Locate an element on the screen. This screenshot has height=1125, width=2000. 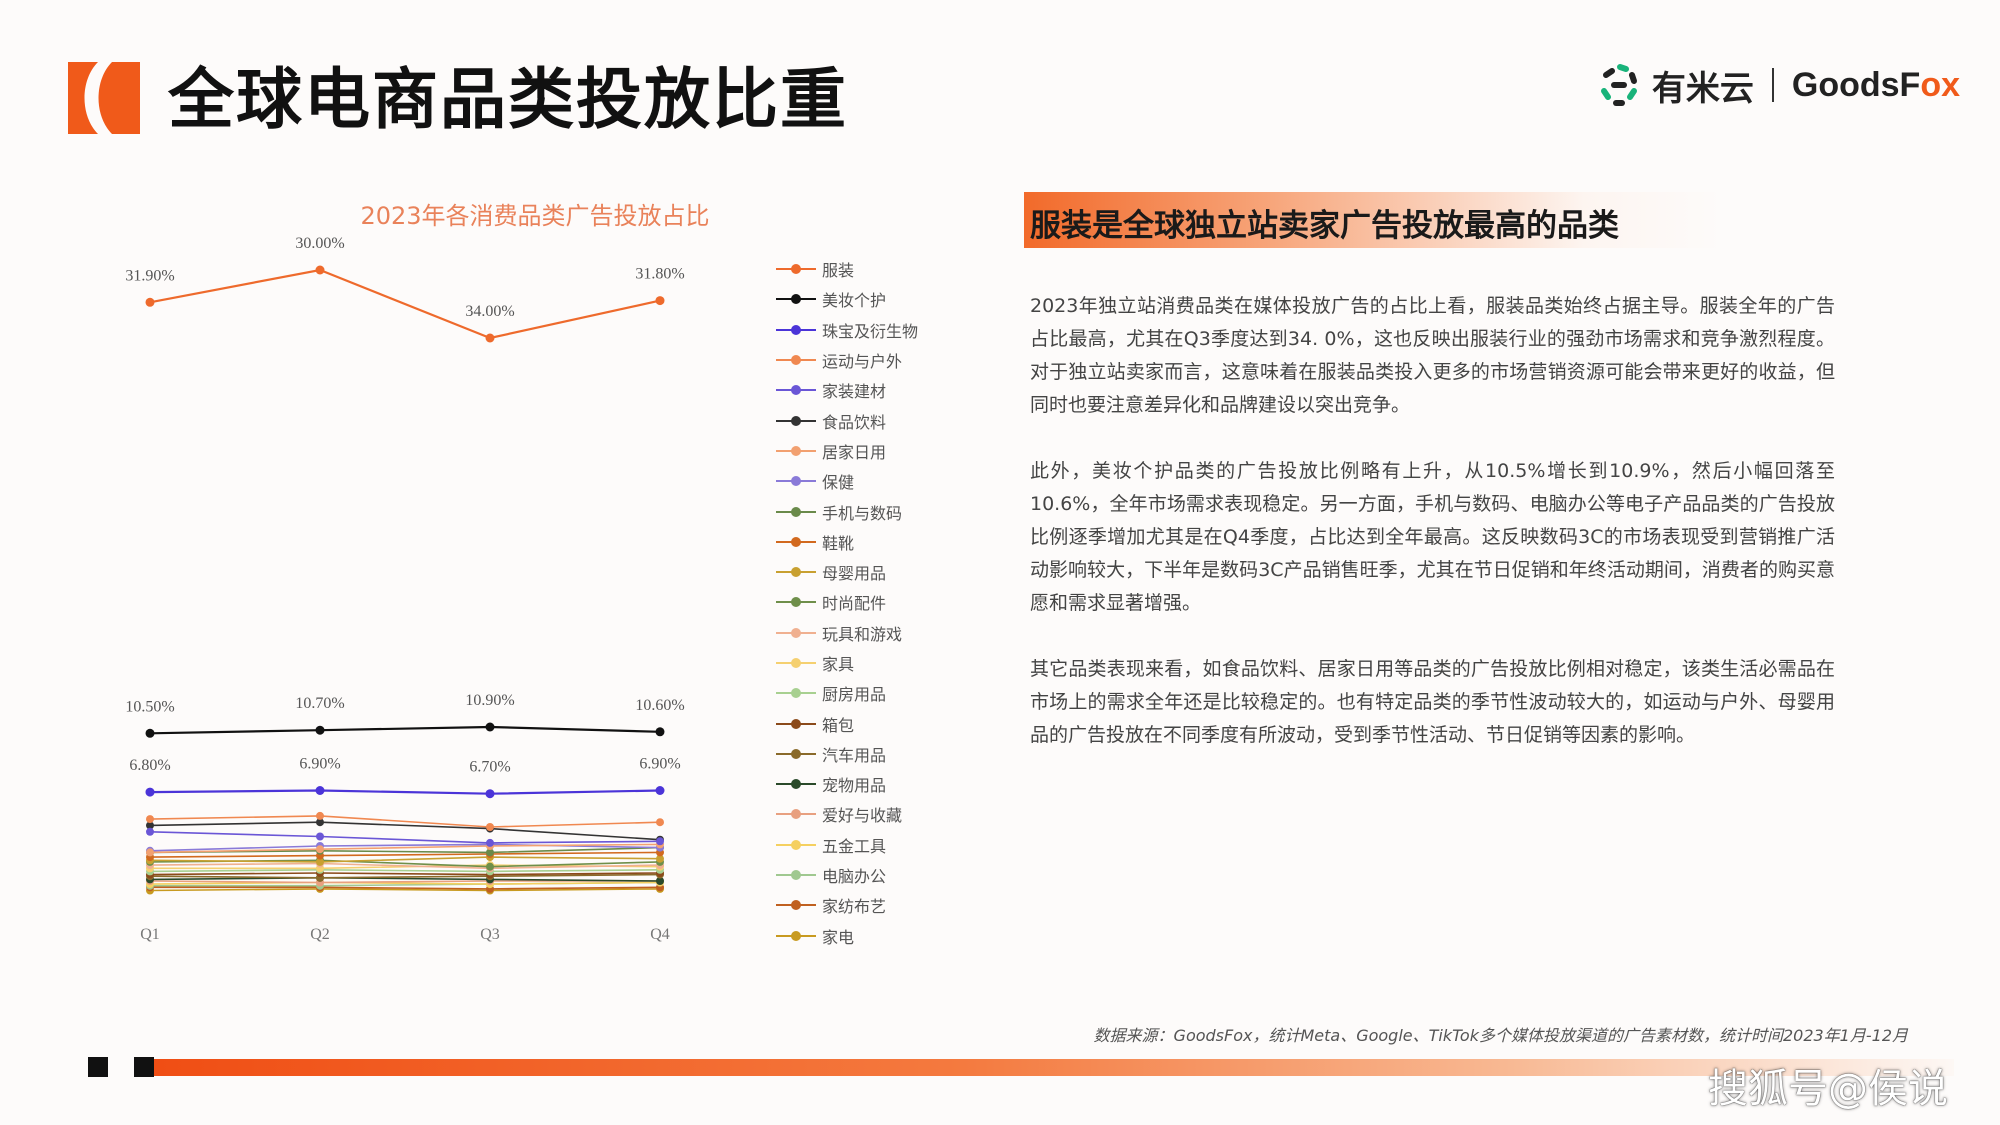
legend-item-7: 居家日用 is located at coordinates (847, 451).